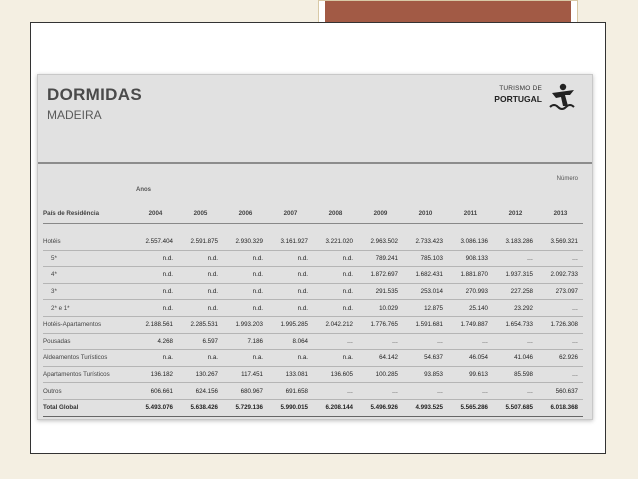  Describe the element at coordinates (200, 342) in the screenshot. I see `table-cell: 6.597` at that location.